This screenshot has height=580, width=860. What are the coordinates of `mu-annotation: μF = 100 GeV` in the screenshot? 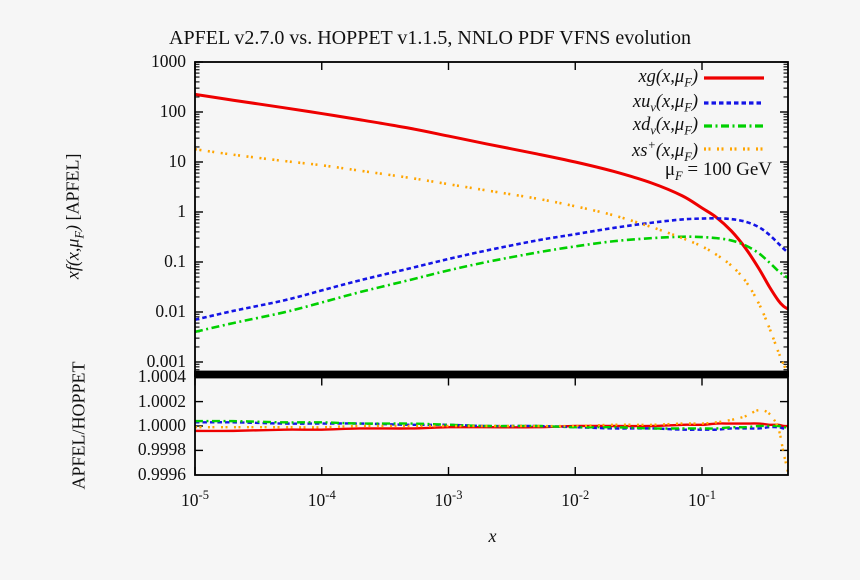 It's located at (718, 171).